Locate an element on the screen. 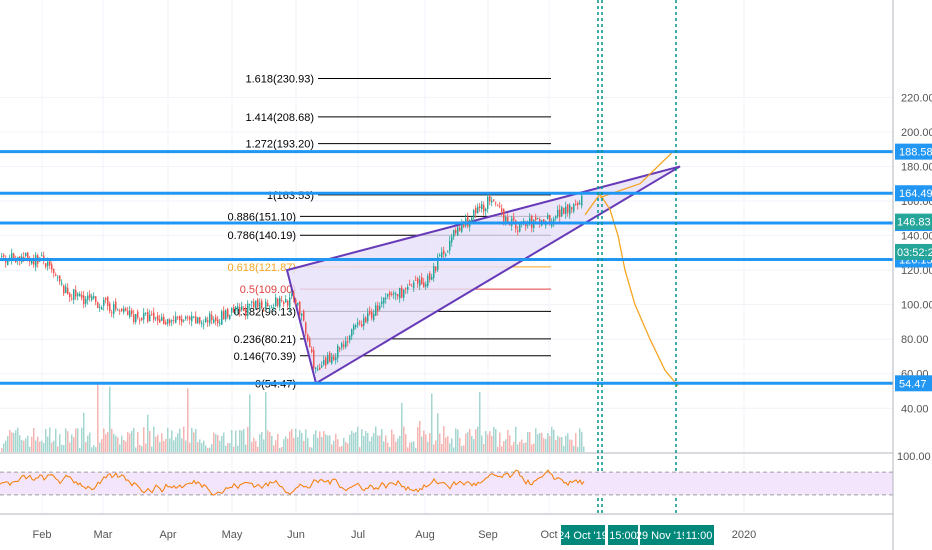 The image size is (932, 550). level-badge is located at coordinates (913, 193).